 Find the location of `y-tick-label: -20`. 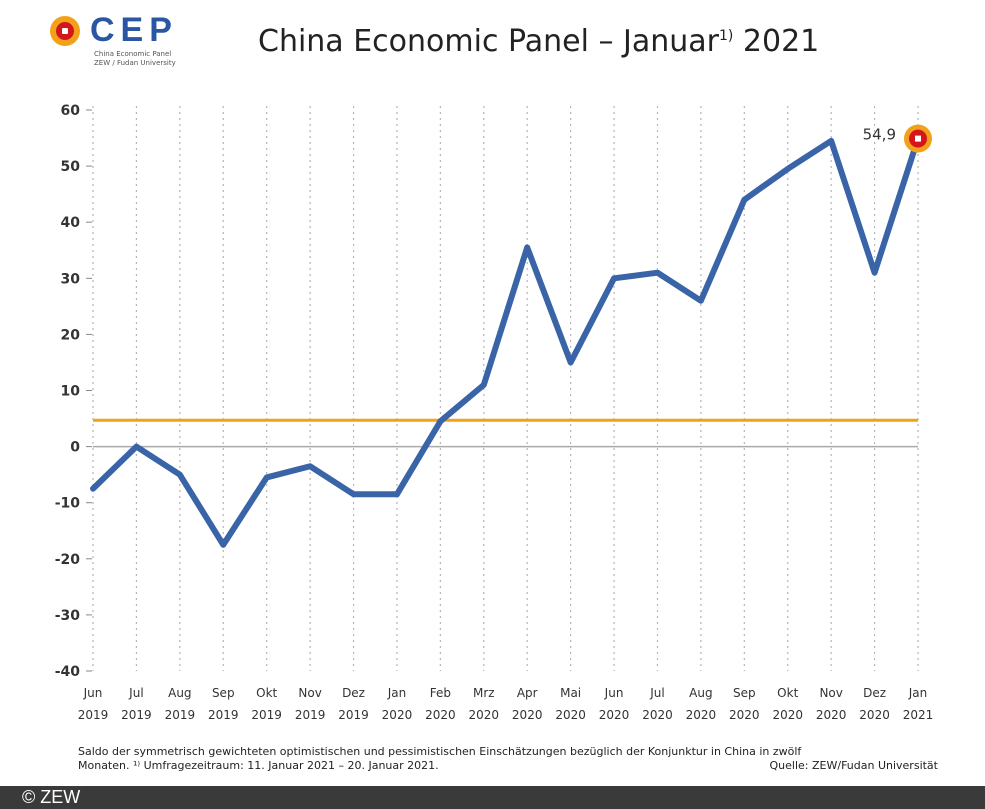

y-tick-label: -20 is located at coordinates (68, 560).